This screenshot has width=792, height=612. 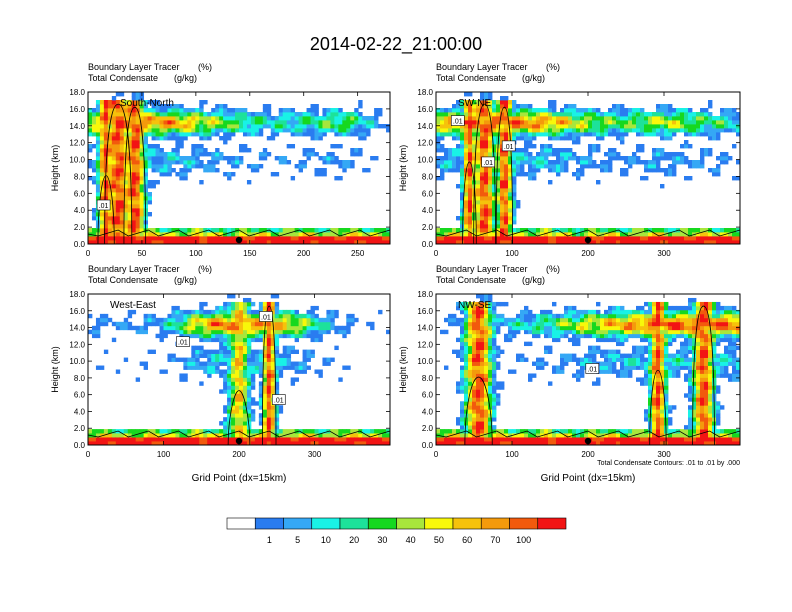 What do you see at coordinates (196, 253) in the screenshot?
I see `x-tick-label: 100` at bounding box center [196, 253].